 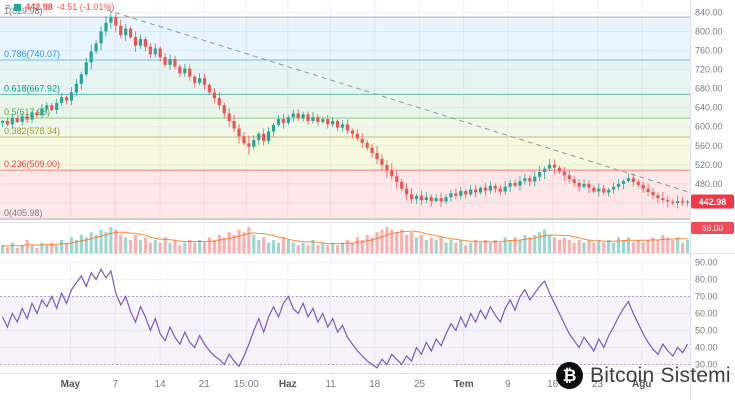 I want to click on svg-text: 80.00, so click(x=706, y=280).